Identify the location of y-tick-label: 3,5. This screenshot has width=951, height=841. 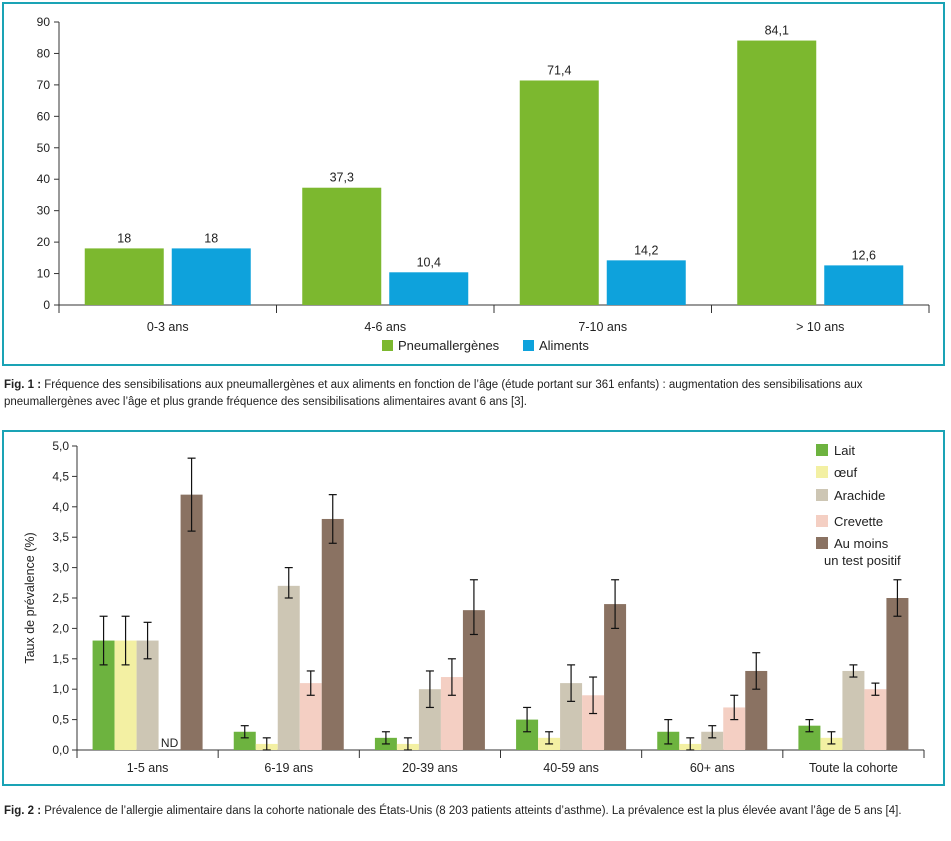
(60, 537).